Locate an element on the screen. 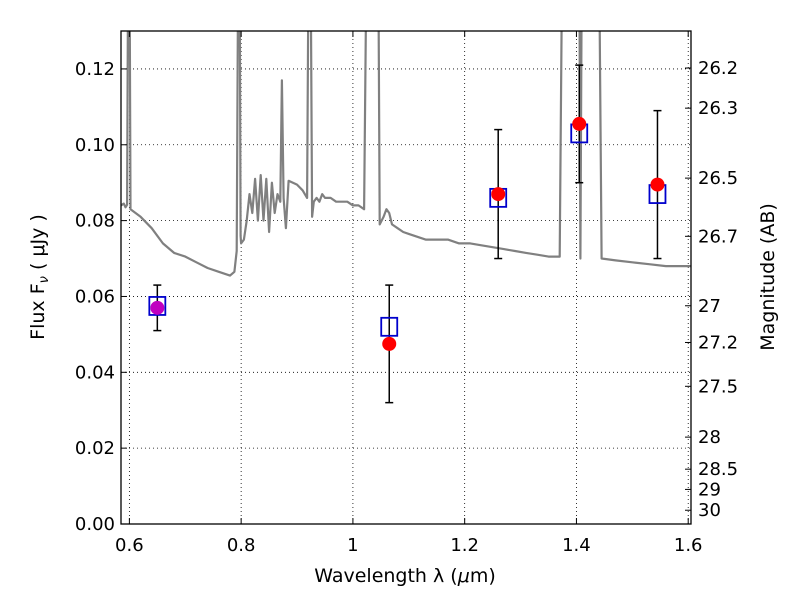 This screenshot has width=800, height=600. y-tick-label: 0.08 is located at coordinates (95, 221).